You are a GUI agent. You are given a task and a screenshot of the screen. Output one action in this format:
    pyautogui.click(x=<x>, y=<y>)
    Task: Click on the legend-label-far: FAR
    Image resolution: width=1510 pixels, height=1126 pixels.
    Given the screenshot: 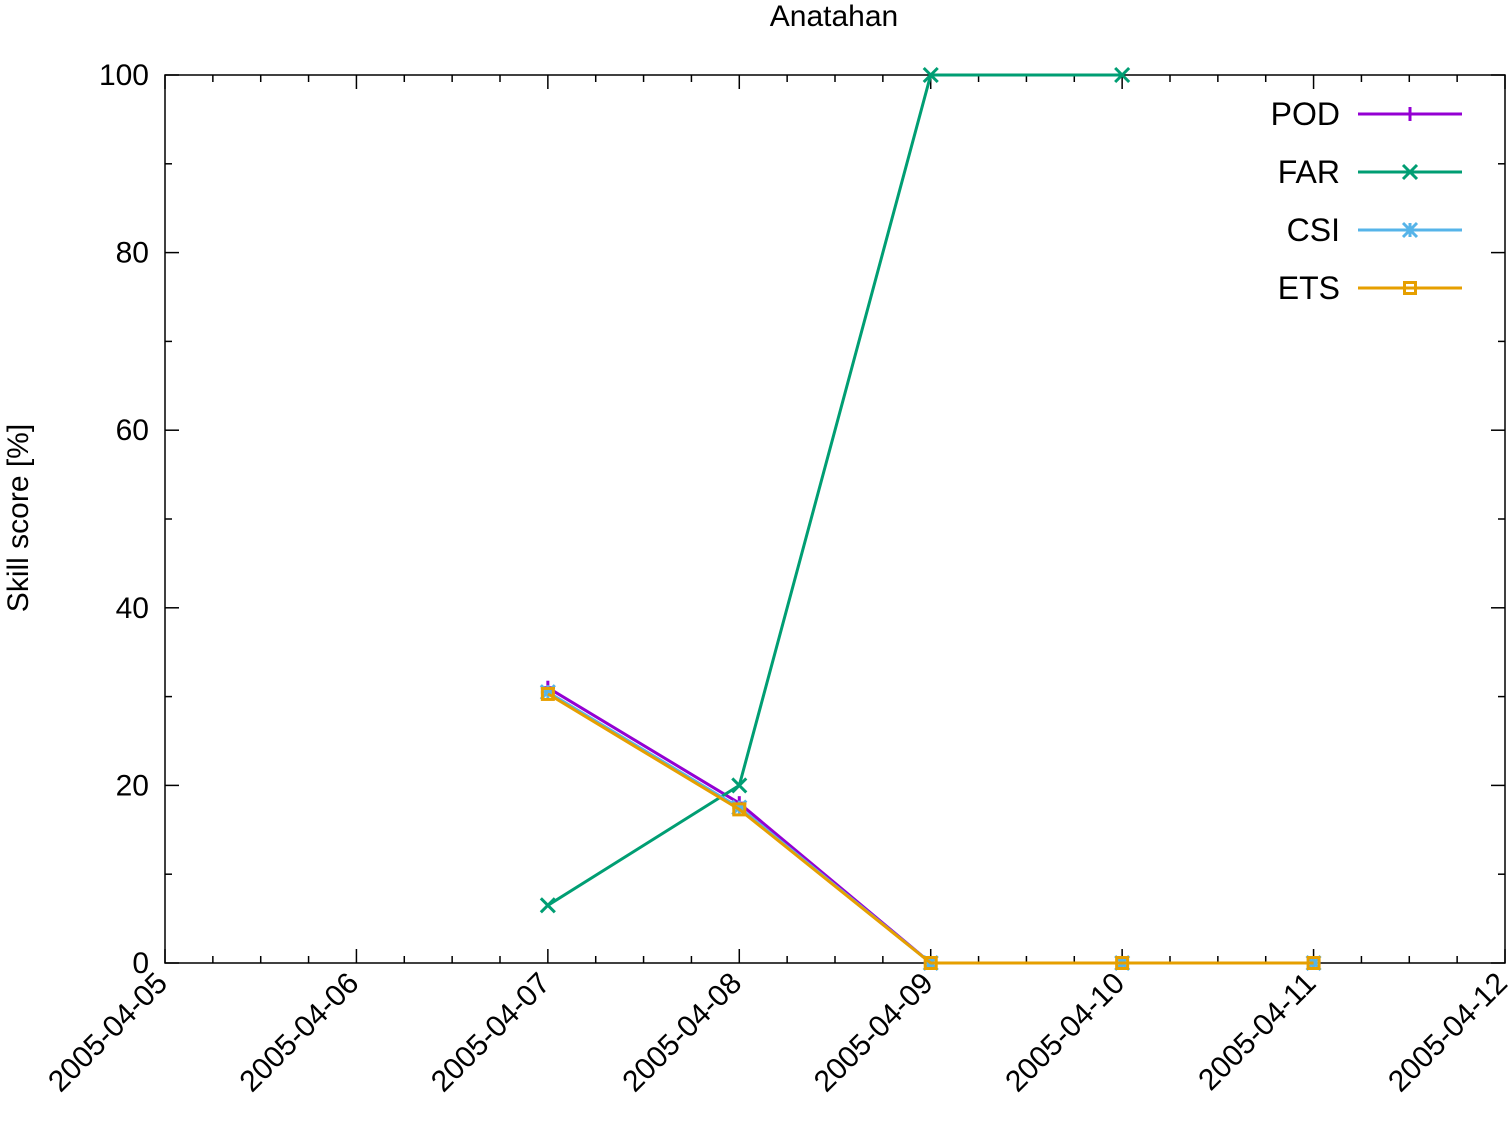 What is the action you would take?
    pyautogui.click(x=1309, y=172)
    